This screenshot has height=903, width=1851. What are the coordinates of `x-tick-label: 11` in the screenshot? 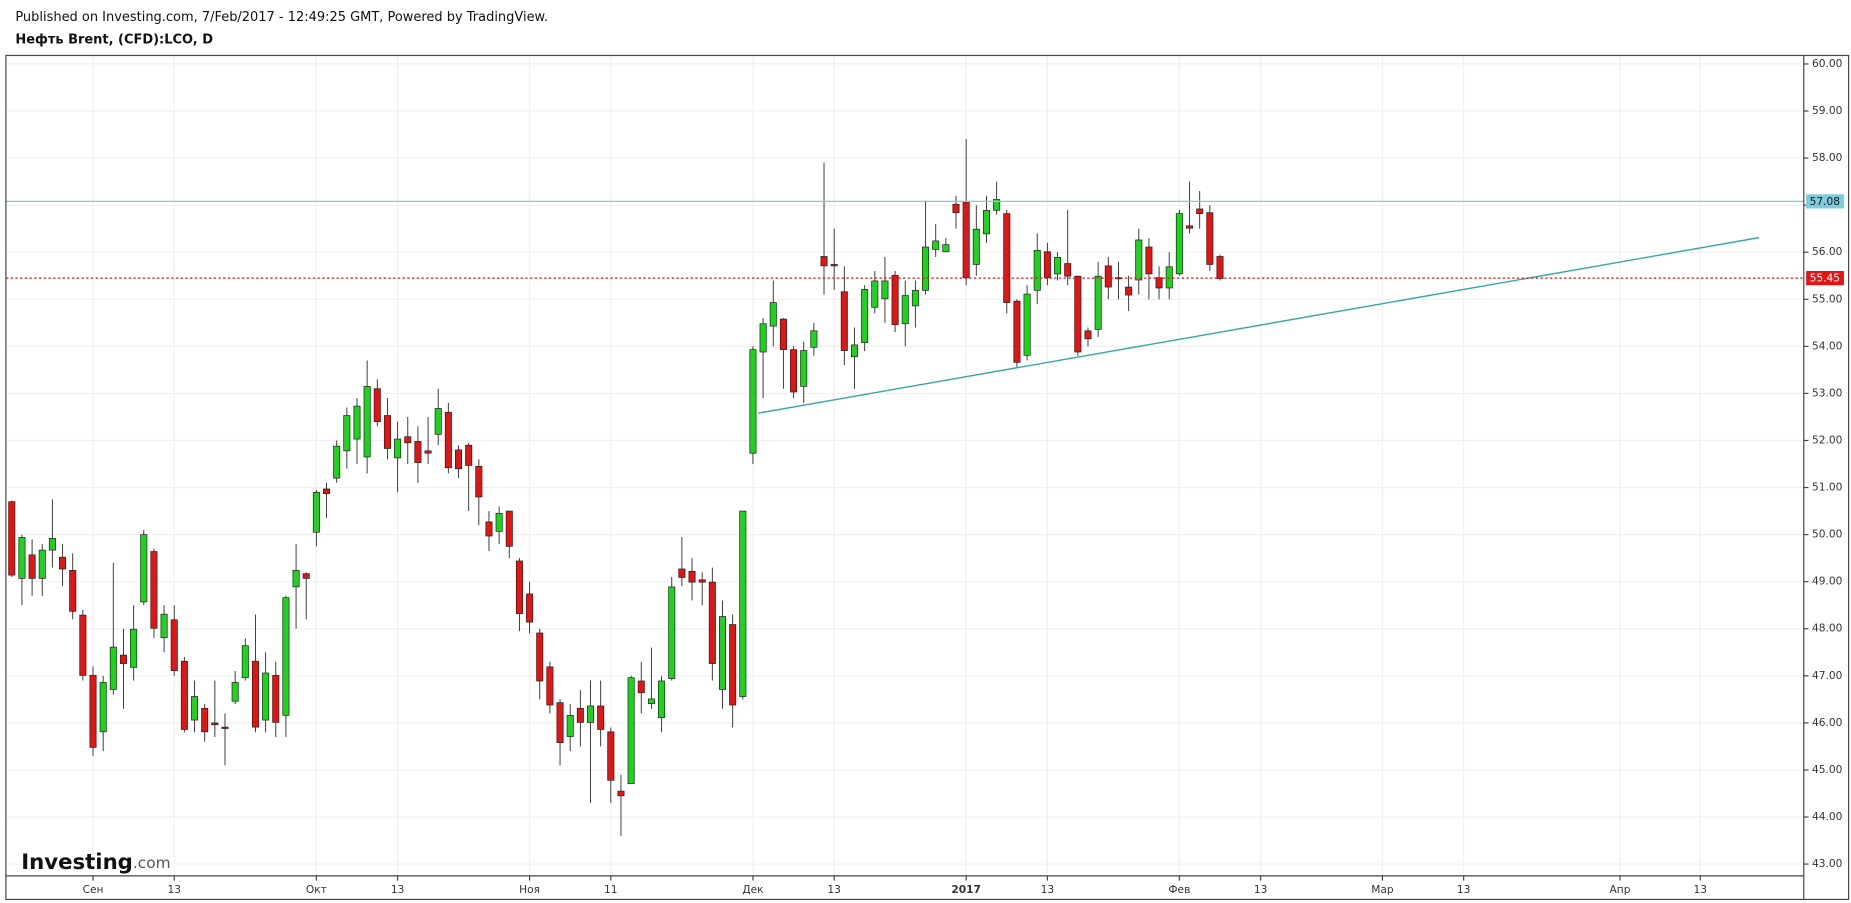 It's located at (611, 889).